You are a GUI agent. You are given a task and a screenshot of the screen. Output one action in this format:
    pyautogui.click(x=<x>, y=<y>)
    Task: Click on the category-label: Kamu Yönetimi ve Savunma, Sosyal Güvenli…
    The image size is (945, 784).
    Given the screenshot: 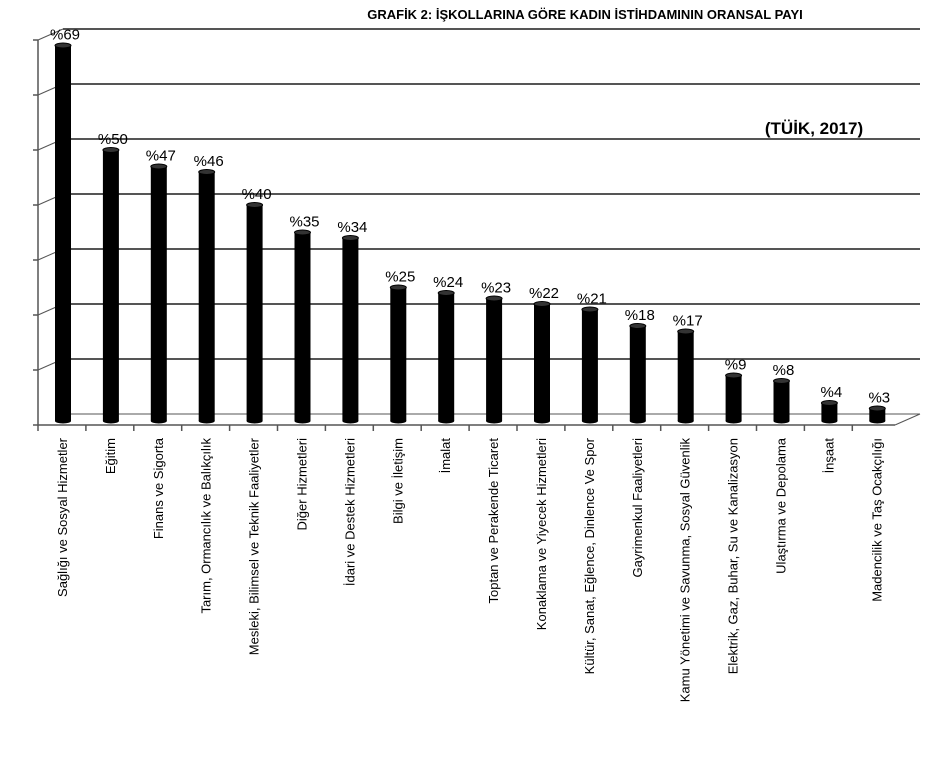 What is the action you would take?
    pyautogui.click(x=685, y=570)
    